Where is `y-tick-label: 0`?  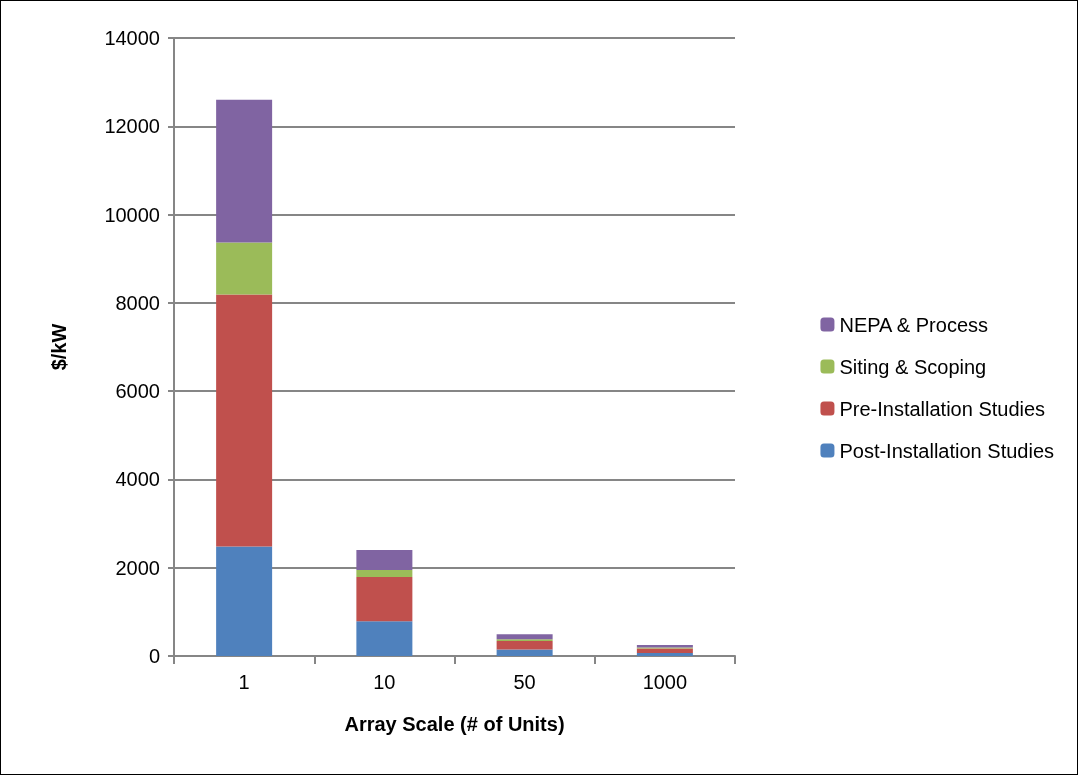
y-tick-label: 0 is located at coordinates (154, 656).